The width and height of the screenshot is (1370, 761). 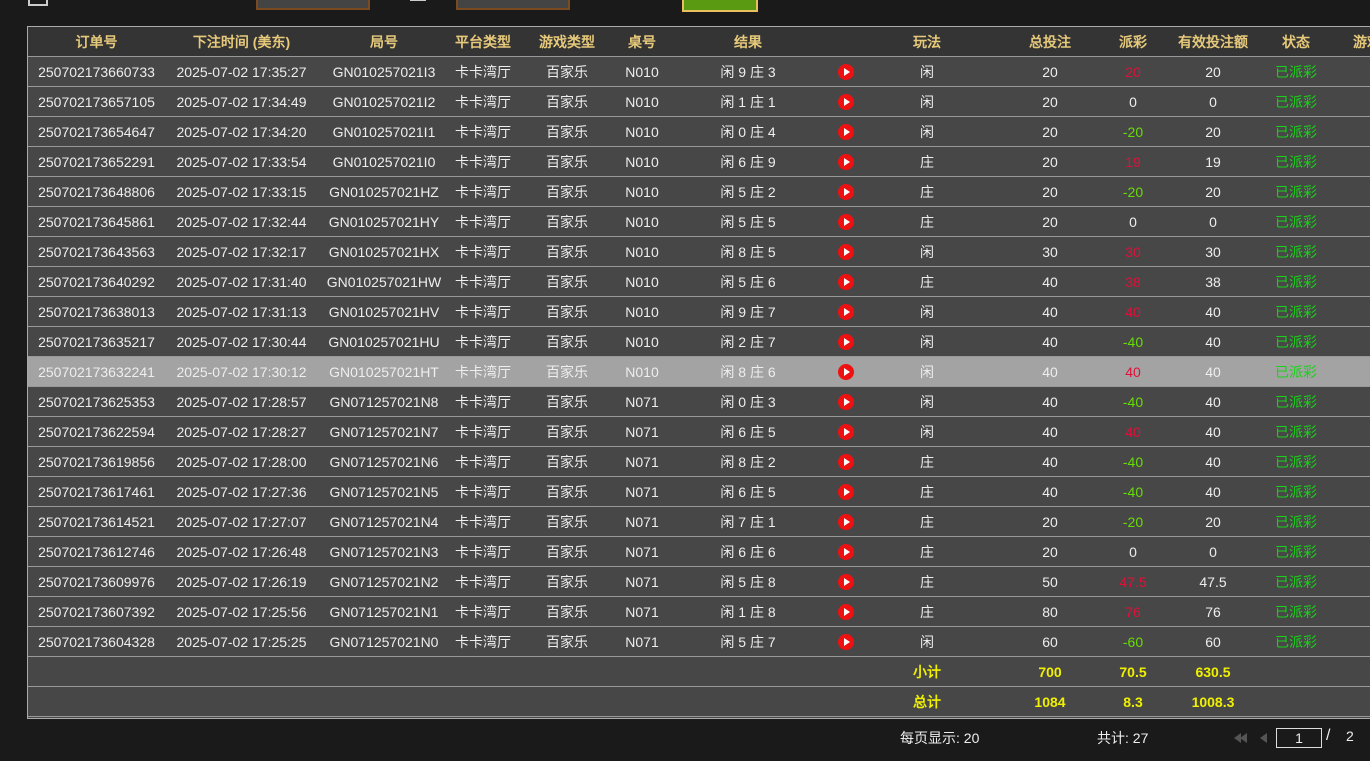 I want to click on order-id-cell: 250702173609976, so click(x=96, y=581).